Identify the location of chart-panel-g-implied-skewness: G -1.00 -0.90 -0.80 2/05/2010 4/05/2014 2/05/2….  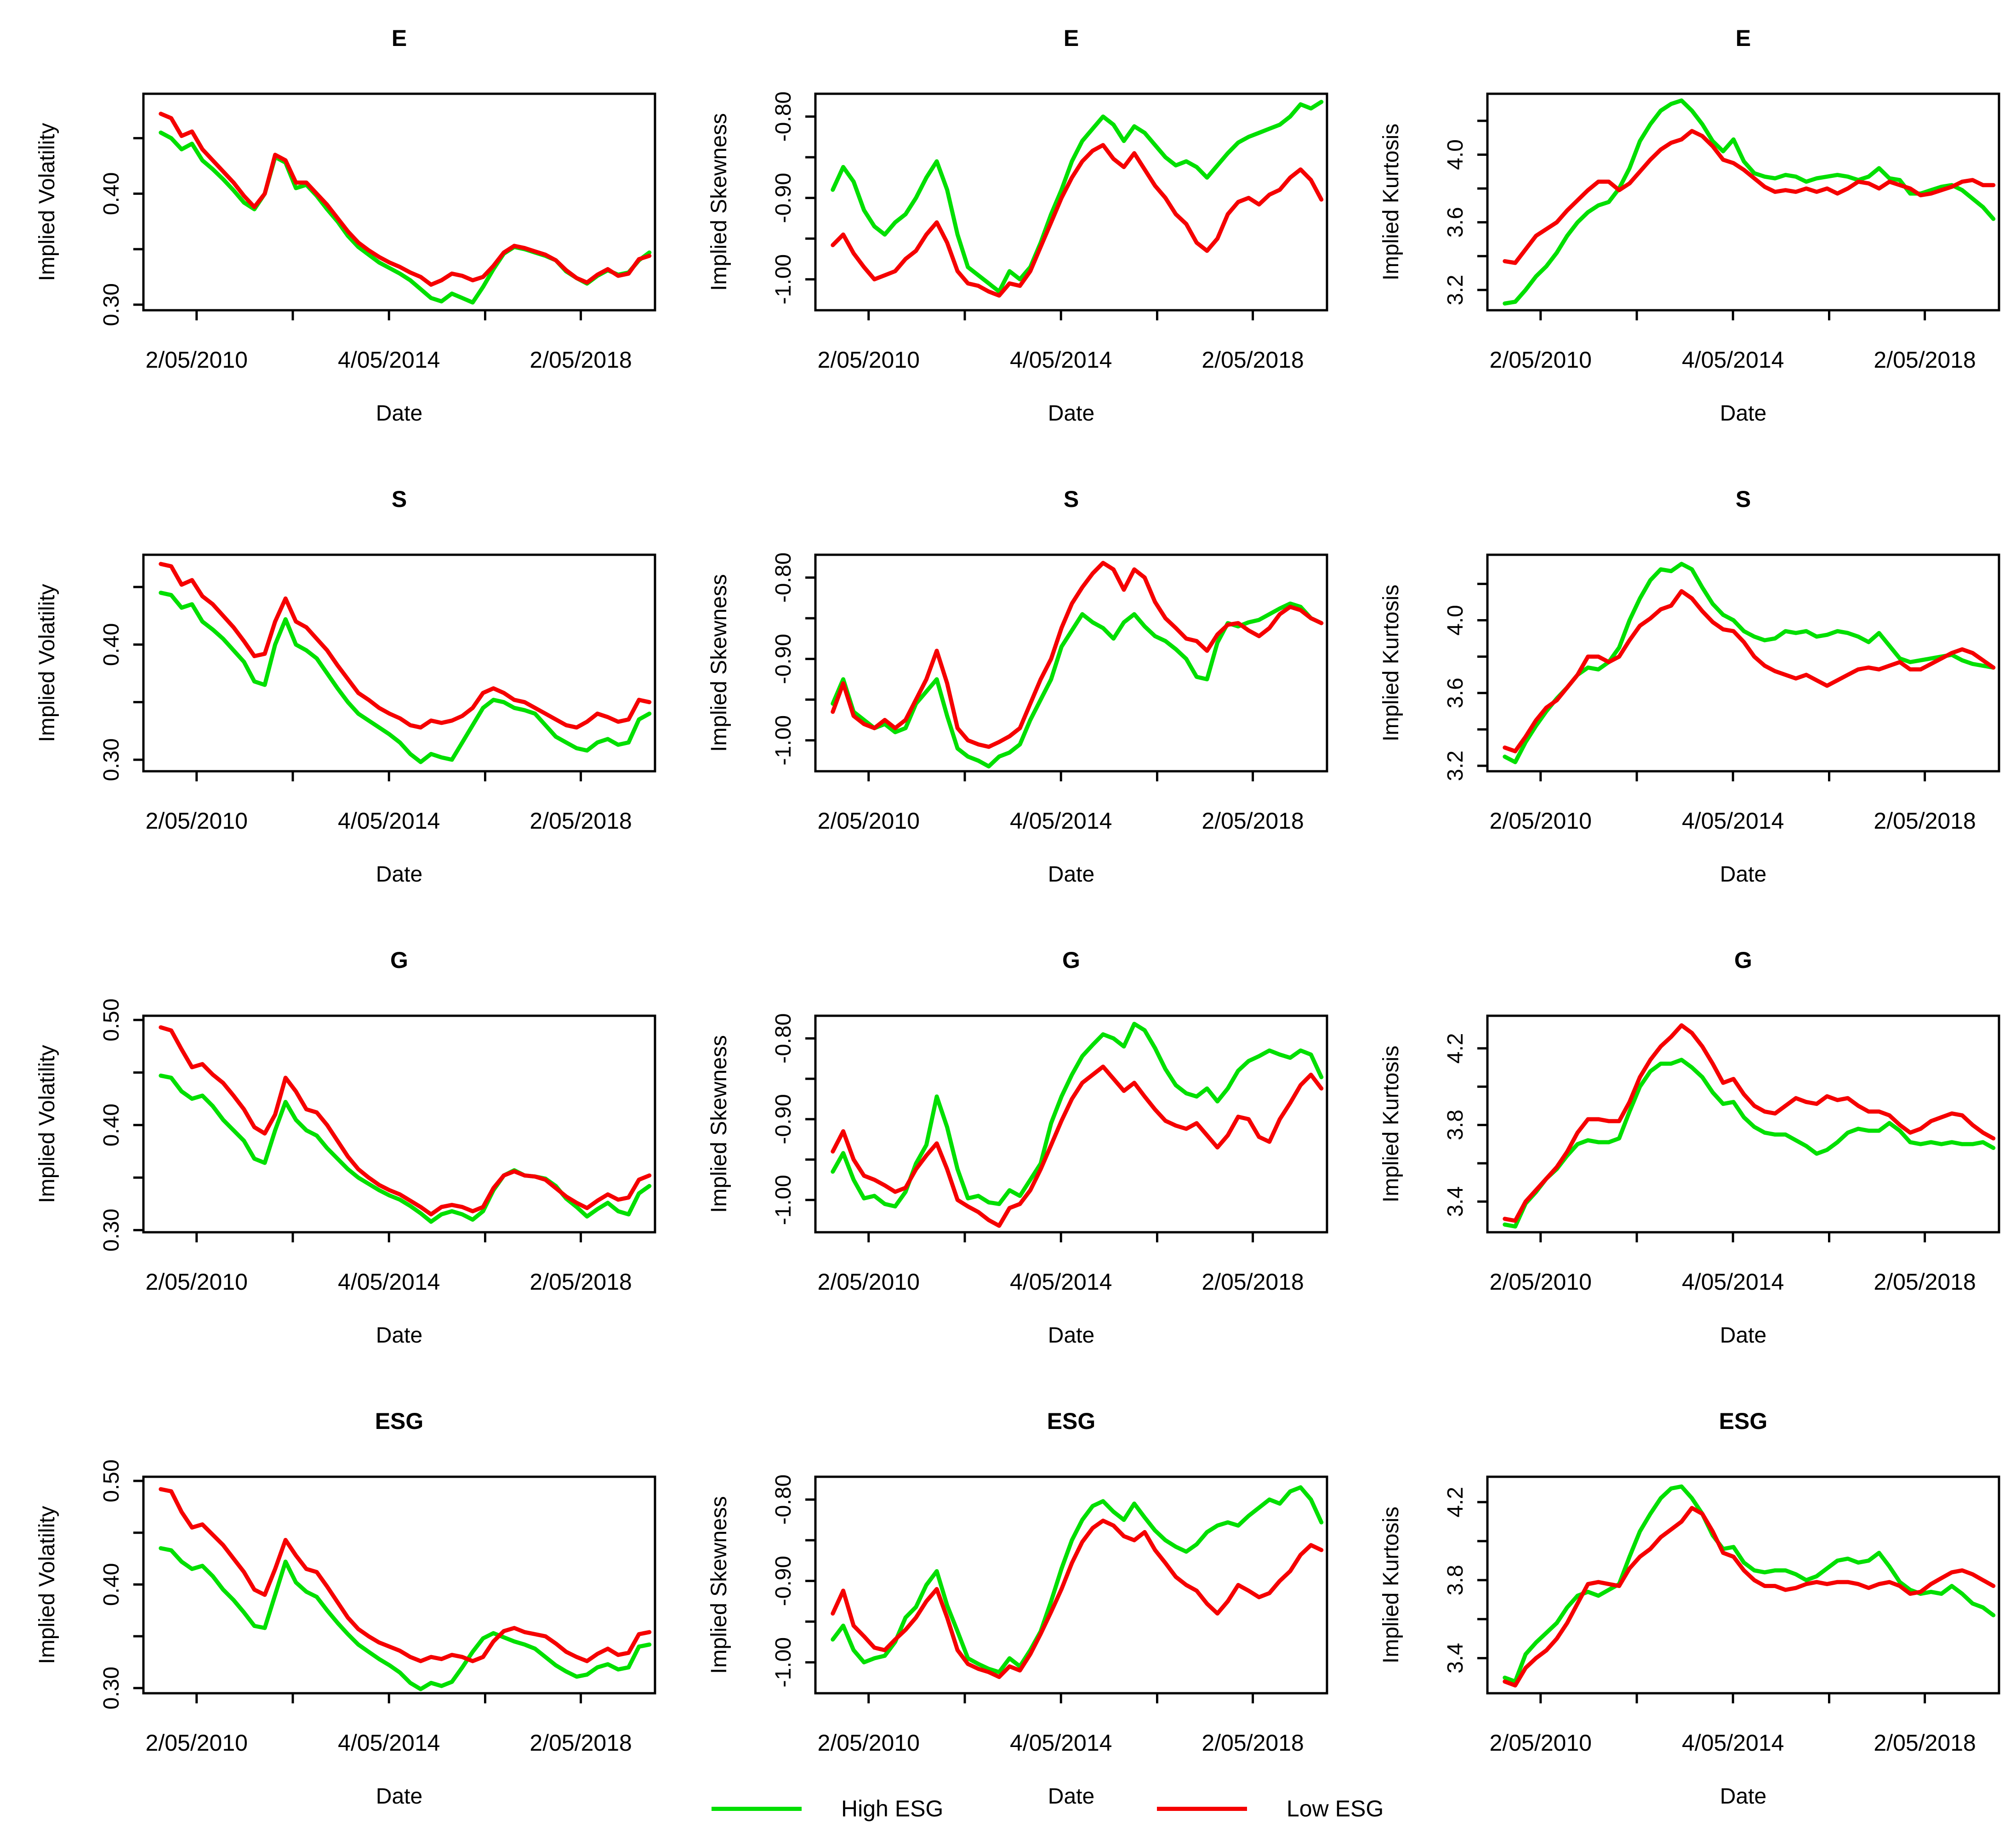
(1008, 1152).